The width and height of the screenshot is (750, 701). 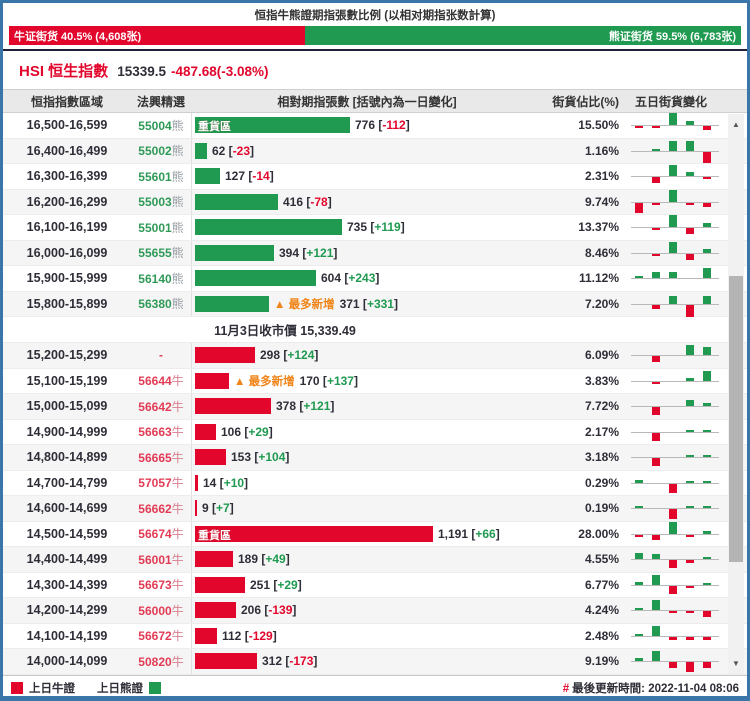 I want to click on warrant-code-link: 56674牛, so click(x=161, y=533).